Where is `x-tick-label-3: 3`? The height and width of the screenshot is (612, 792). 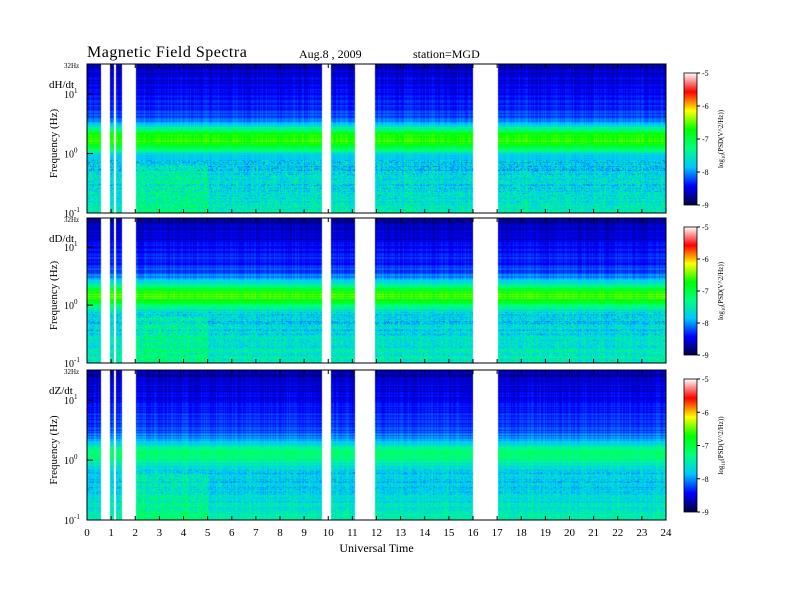
x-tick-label-3: 3 is located at coordinates (160, 533).